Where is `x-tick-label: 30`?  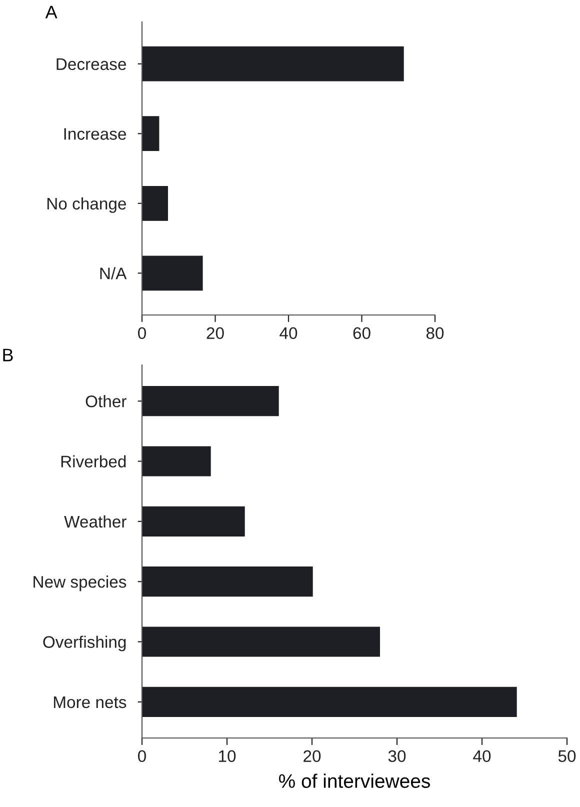 x-tick-label: 30 is located at coordinates (397, 756).